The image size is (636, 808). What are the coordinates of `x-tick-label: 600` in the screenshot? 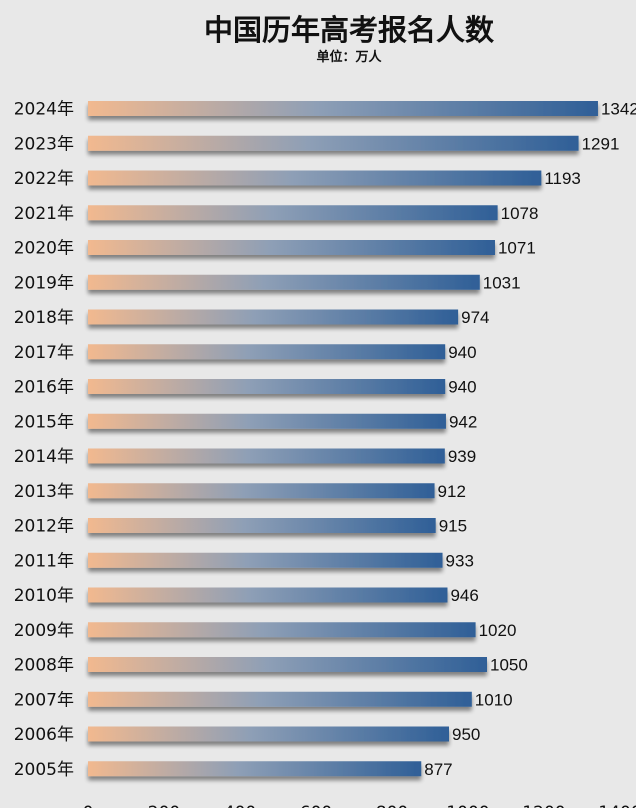 It's located at (316, 805).